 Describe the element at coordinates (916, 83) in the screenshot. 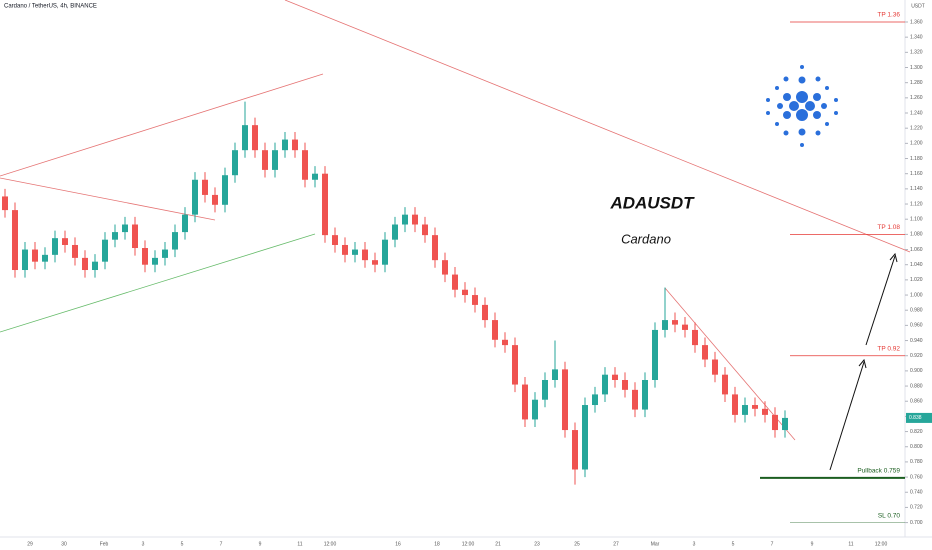

I see `y-tick-label: 1.280` at that location.